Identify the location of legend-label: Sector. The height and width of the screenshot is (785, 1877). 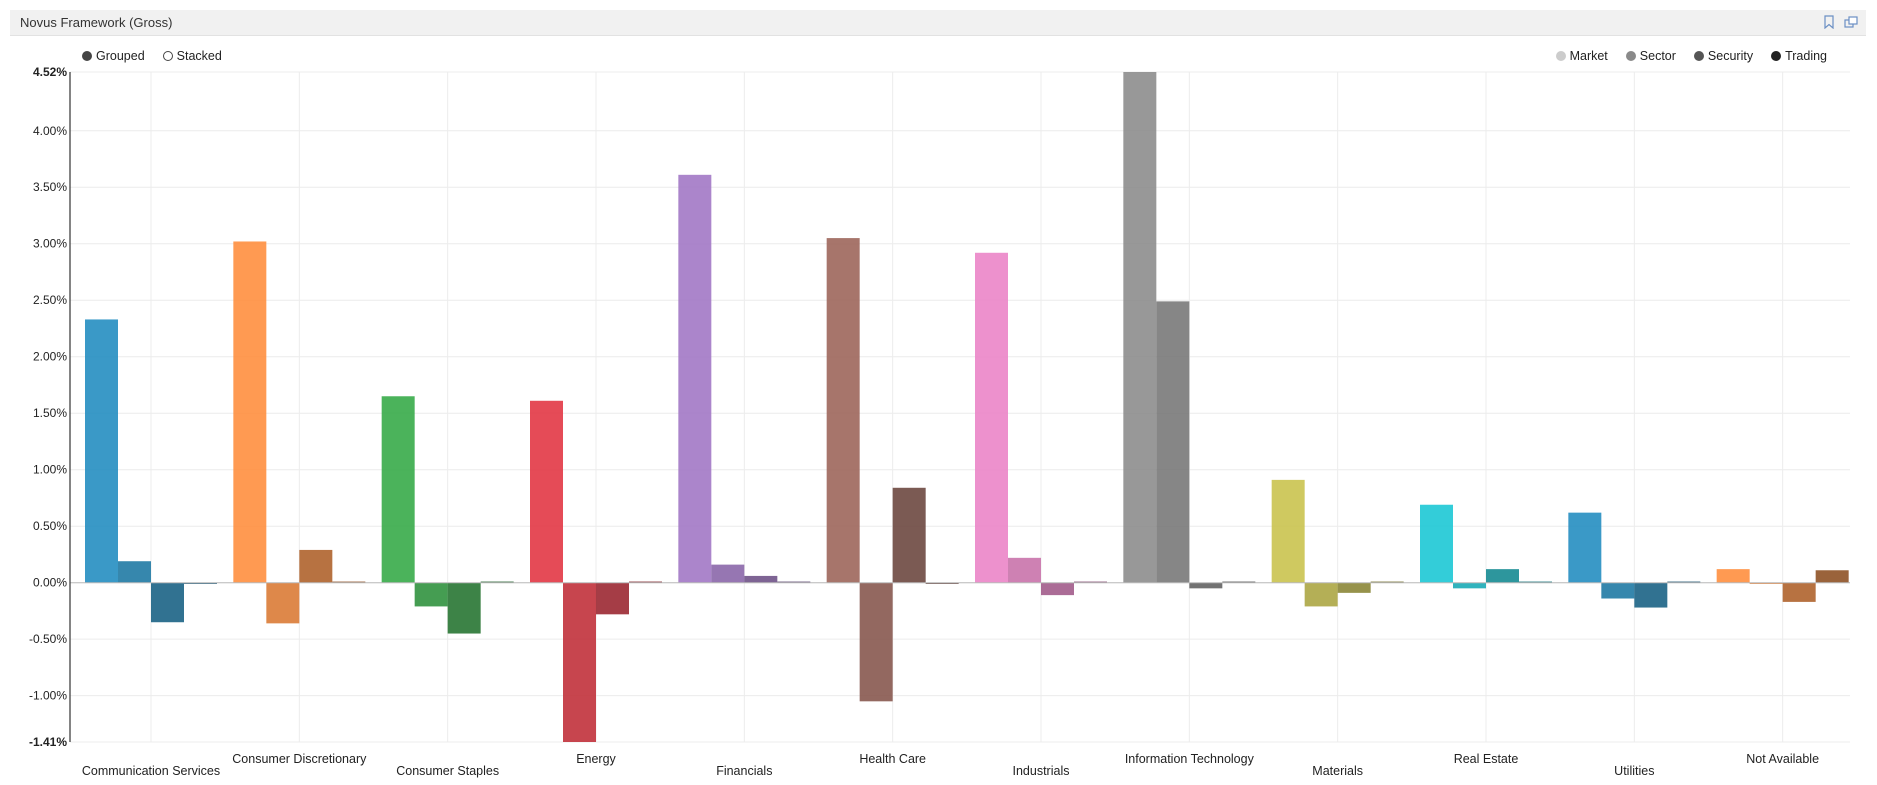
(1657, 56).